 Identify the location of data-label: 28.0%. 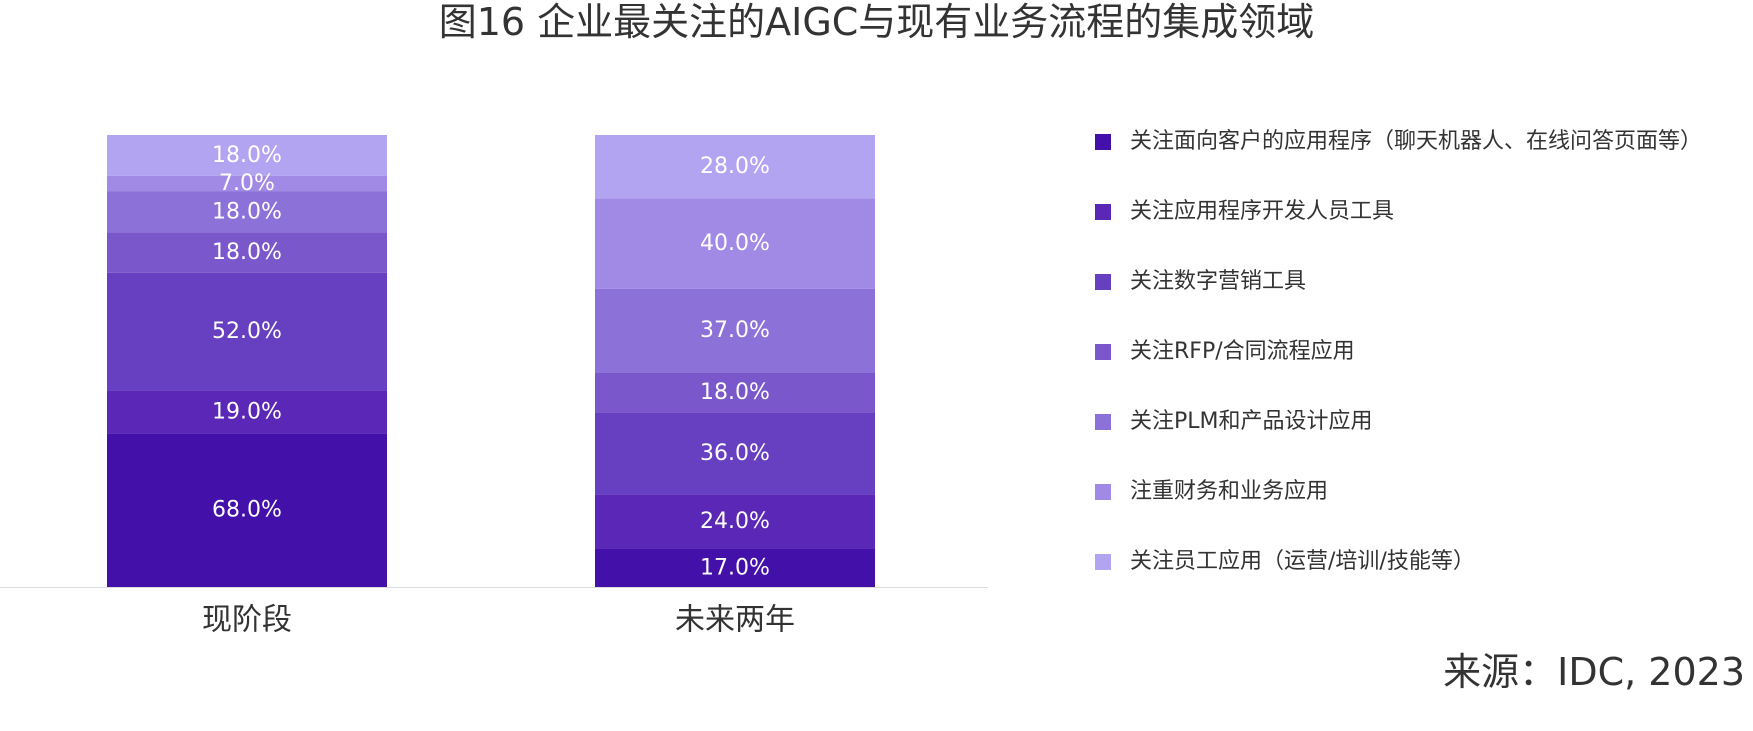
(735, 166).